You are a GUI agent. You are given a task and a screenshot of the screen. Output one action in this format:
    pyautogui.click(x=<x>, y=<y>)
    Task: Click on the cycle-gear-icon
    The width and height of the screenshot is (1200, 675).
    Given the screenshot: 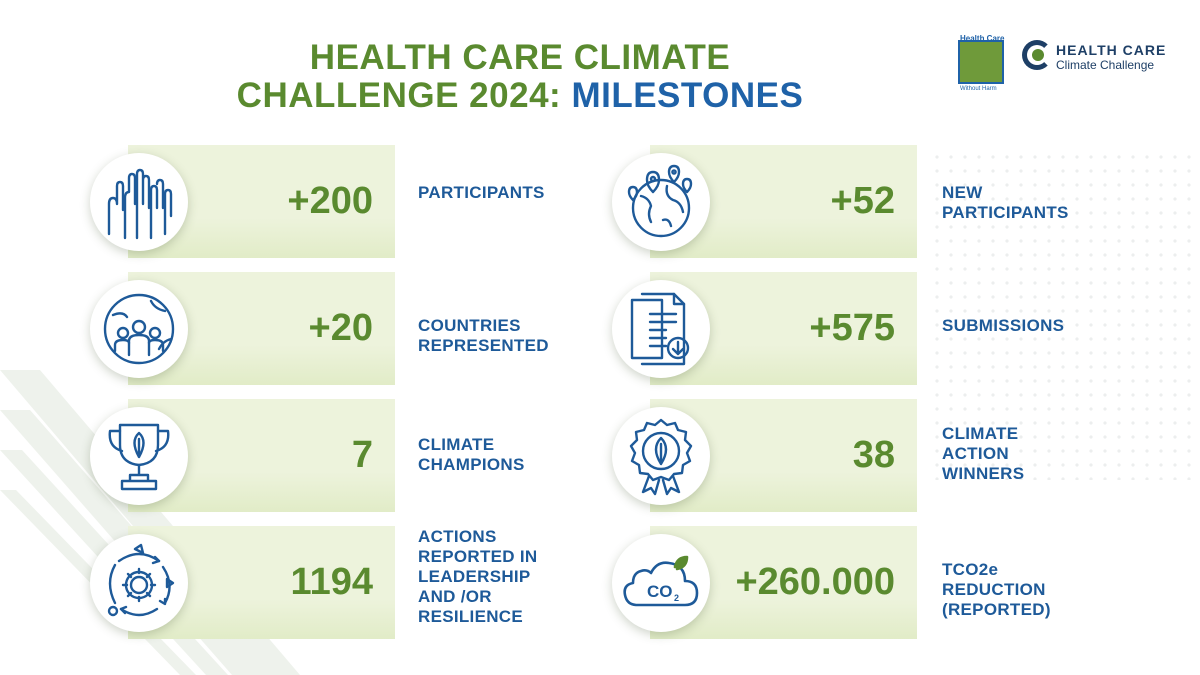 What is the action you would take?
    pyautogui.click(x=139, y=583)
    